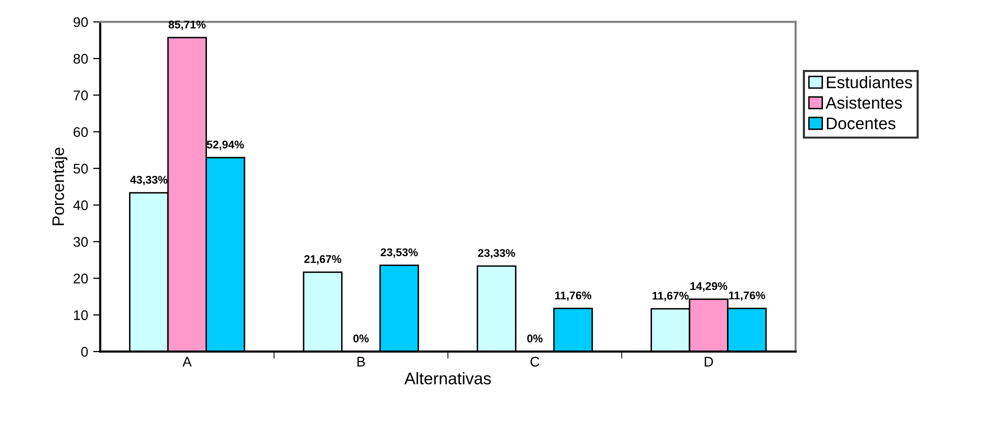  Describe the element at coordinates (80, 205) in the screenshot. I see `y-tick-label: 40` at that location.